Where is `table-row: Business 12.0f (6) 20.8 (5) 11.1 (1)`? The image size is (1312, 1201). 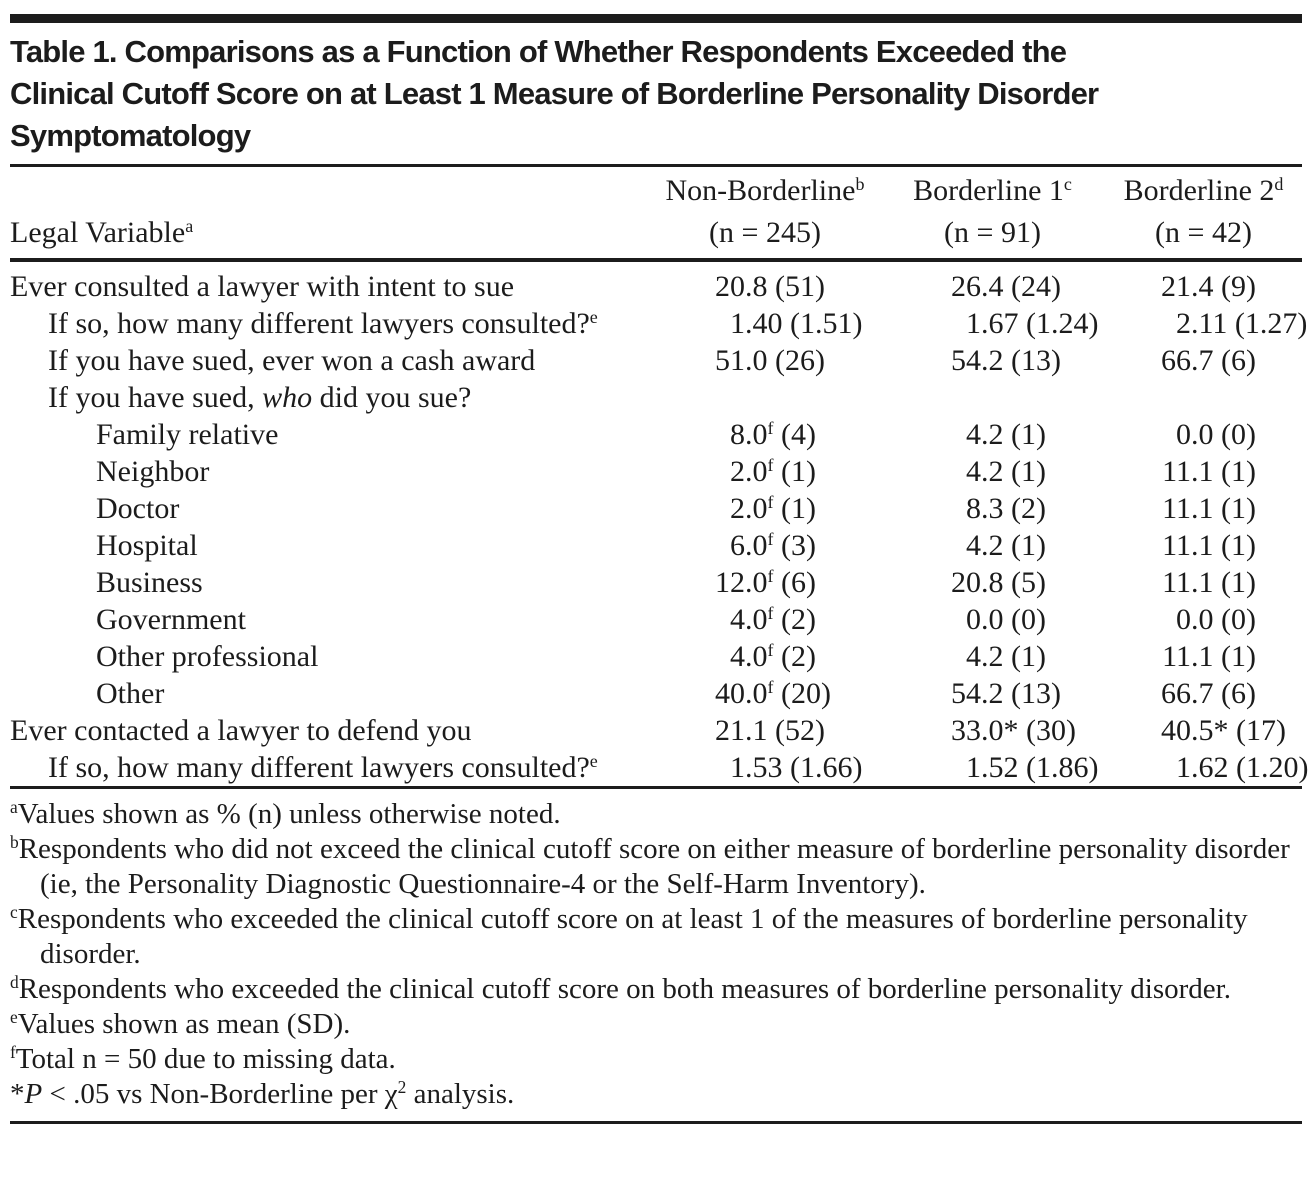
table-row: Business 12.0f (6) 20.8 (5) 11.1 (1) is located at coordinates (656, 582).